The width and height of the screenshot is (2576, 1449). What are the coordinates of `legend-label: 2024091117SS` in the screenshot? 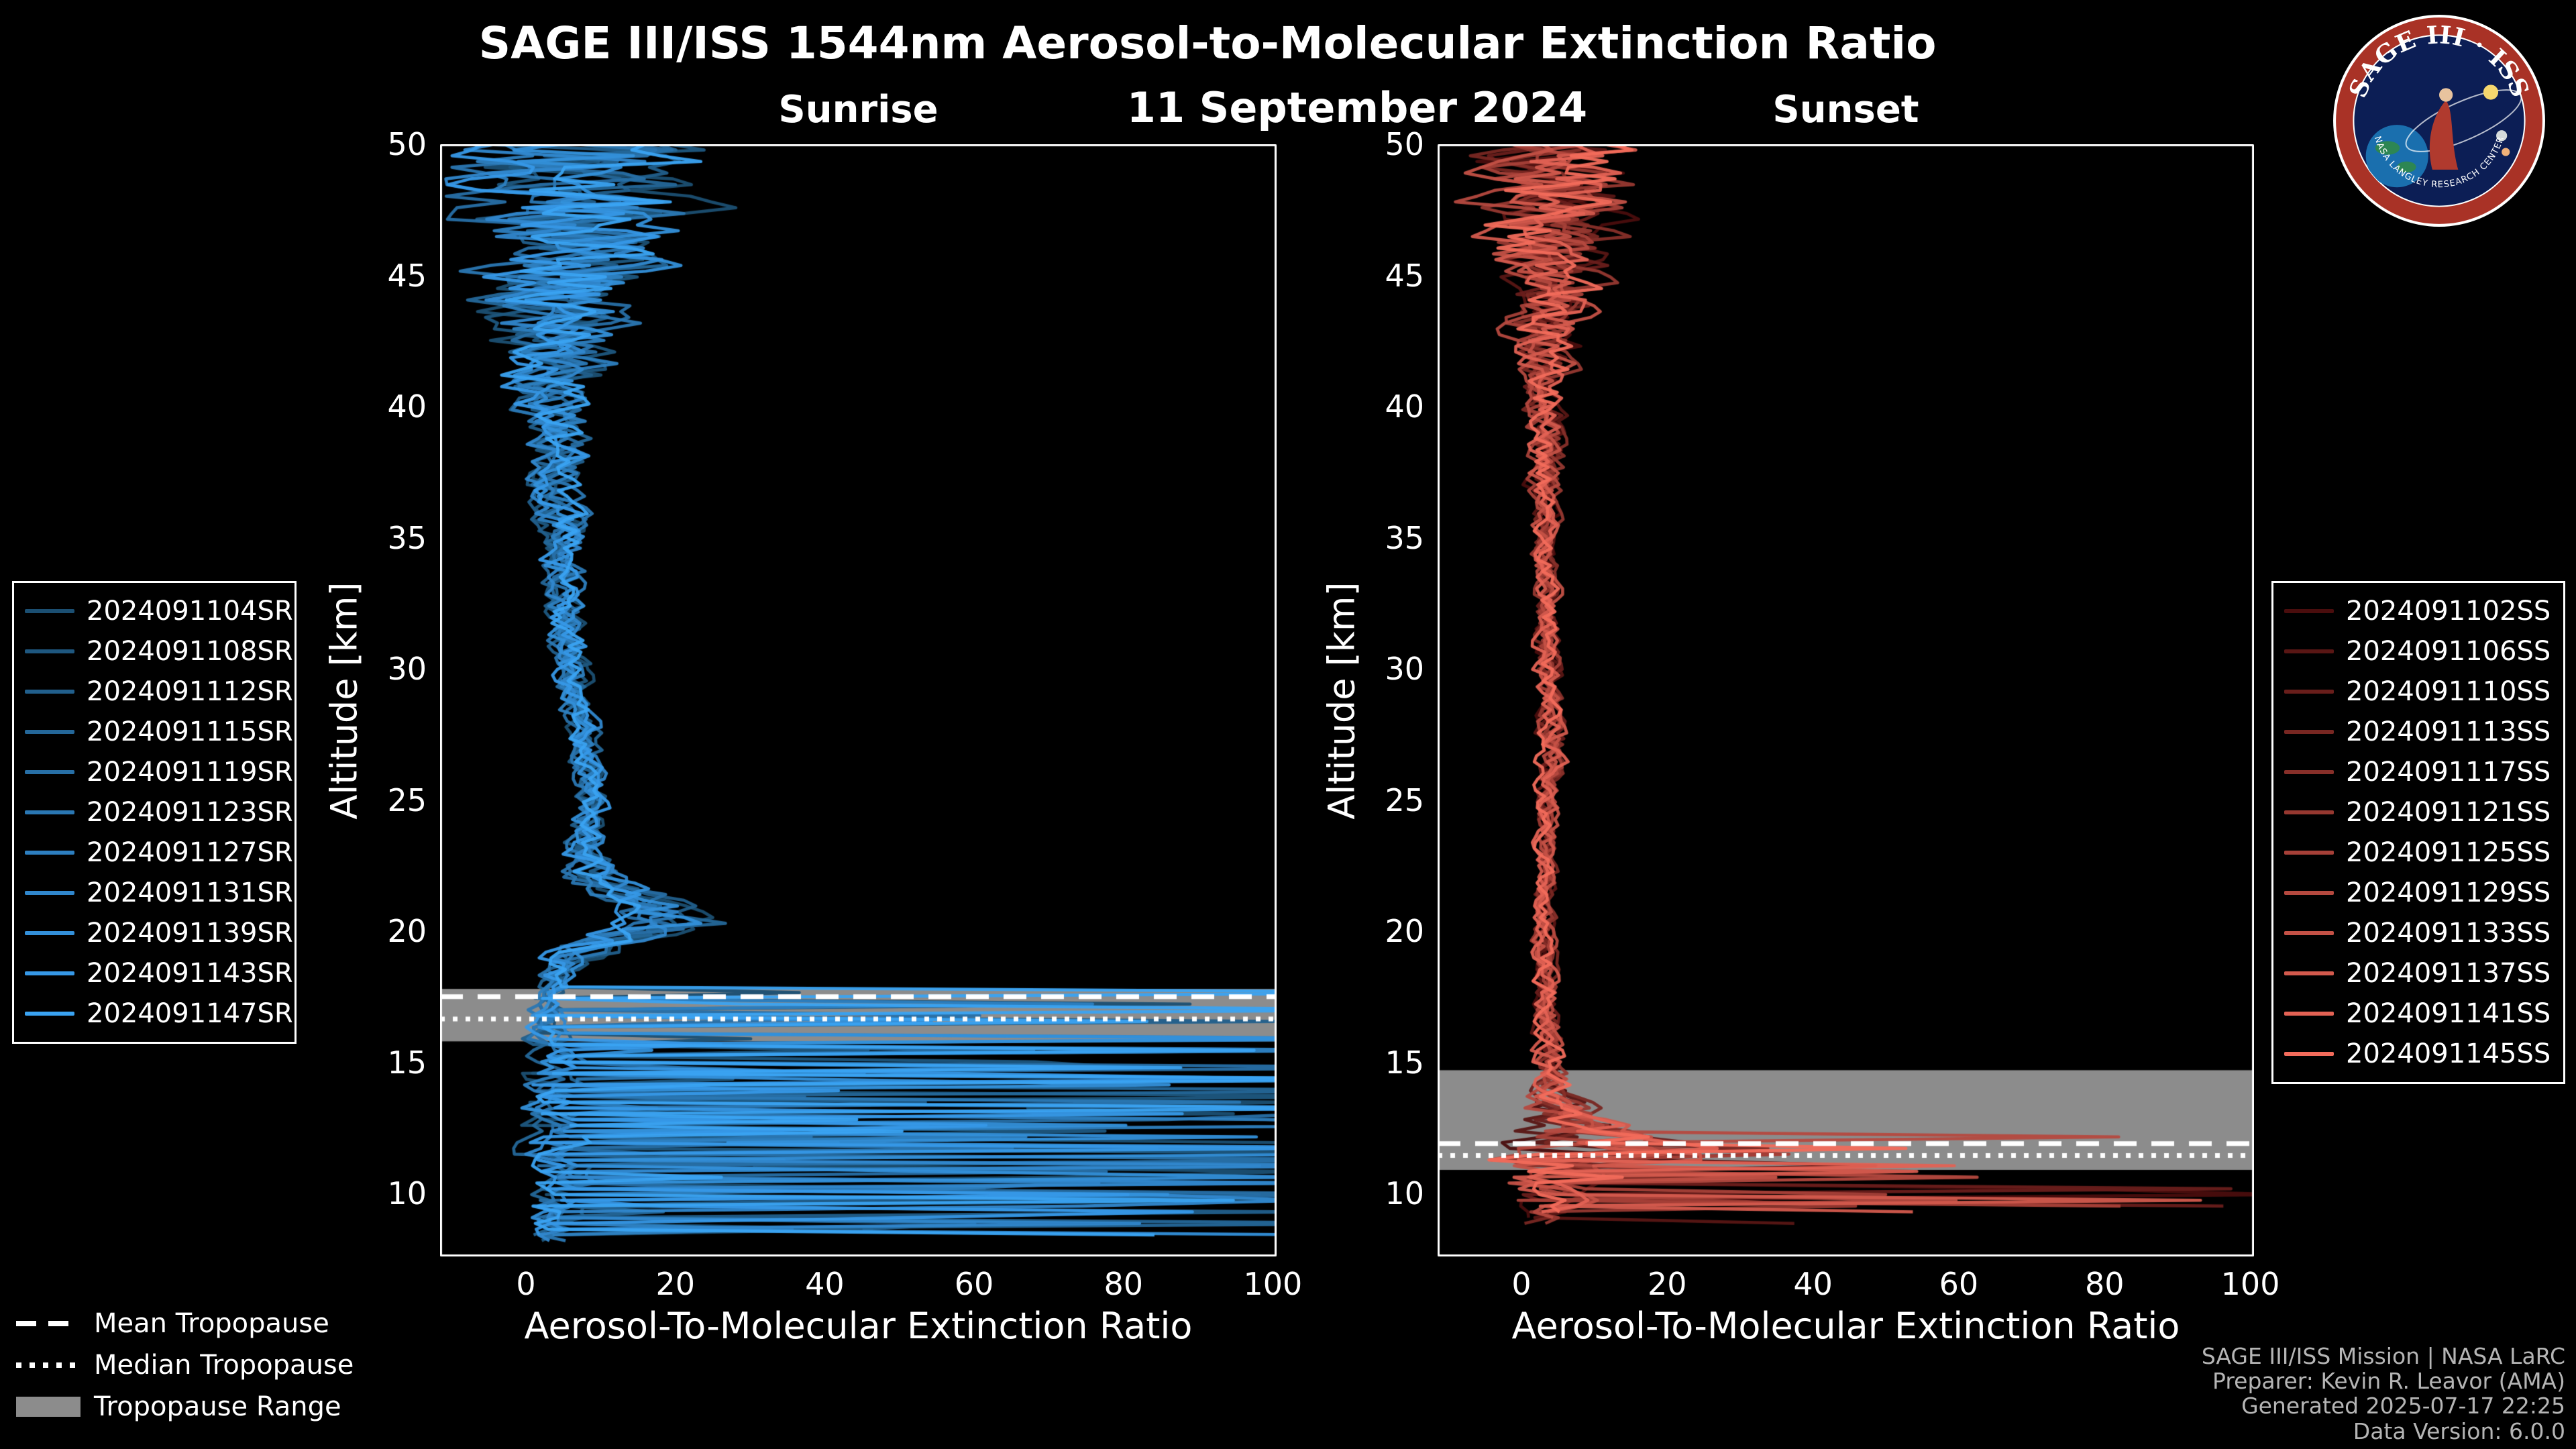 It's located at (2448, 772).